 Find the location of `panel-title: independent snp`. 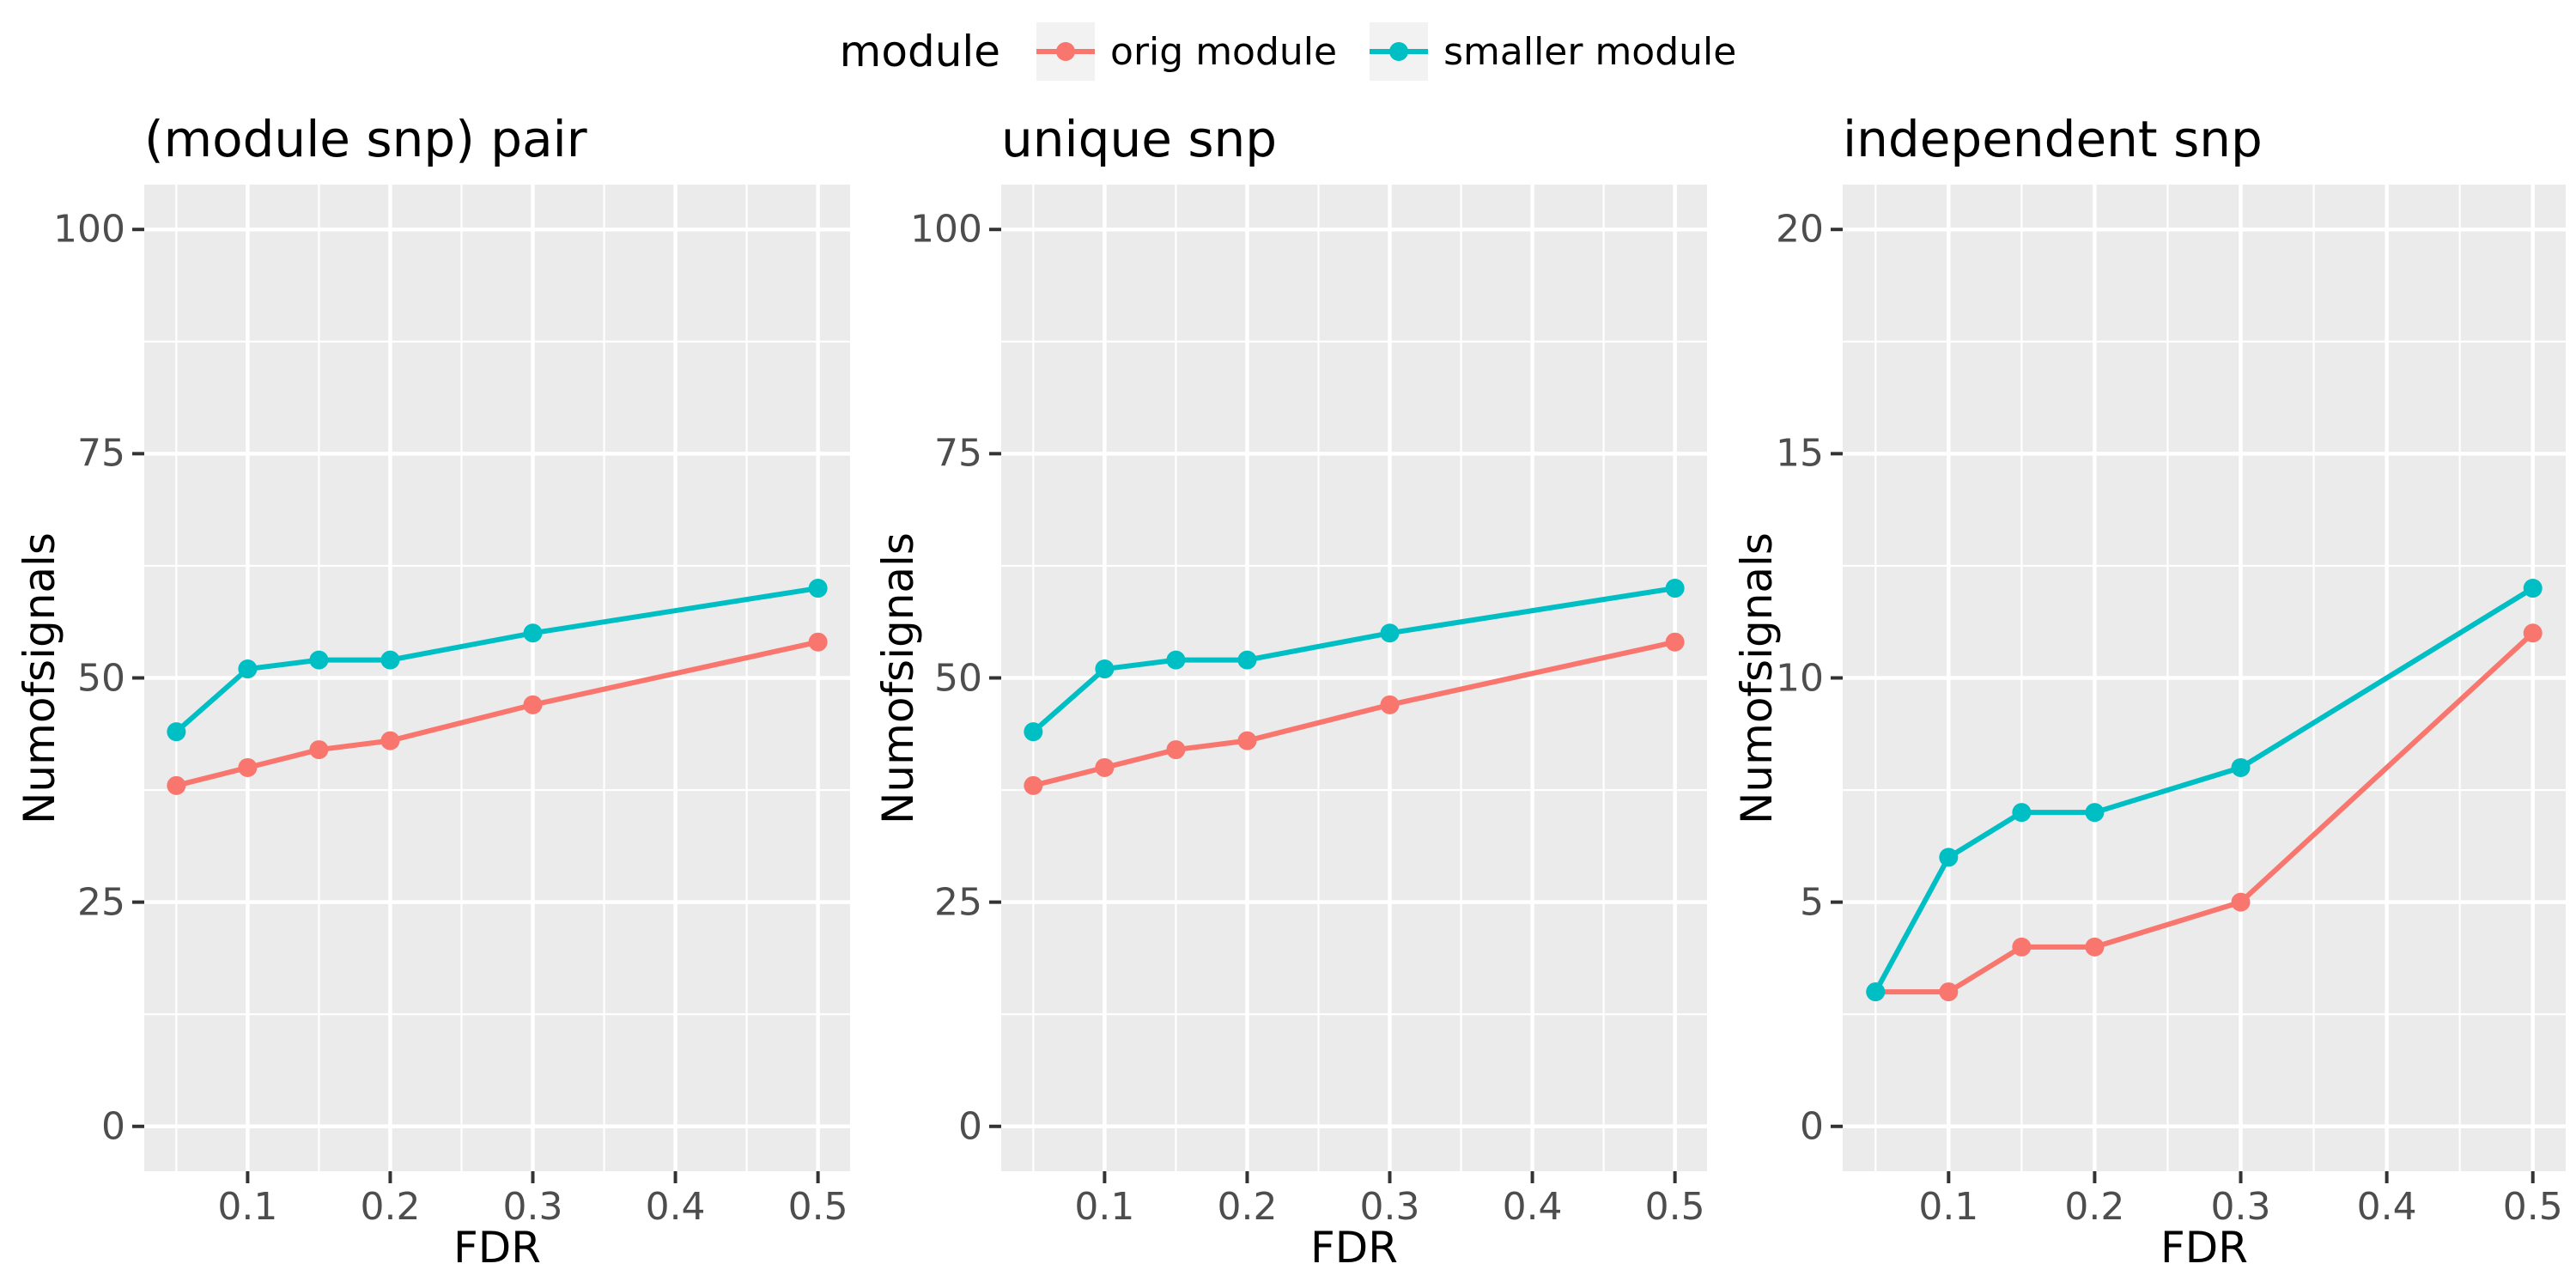

panel-title: independent snp is located at coordinates (2053, 139).